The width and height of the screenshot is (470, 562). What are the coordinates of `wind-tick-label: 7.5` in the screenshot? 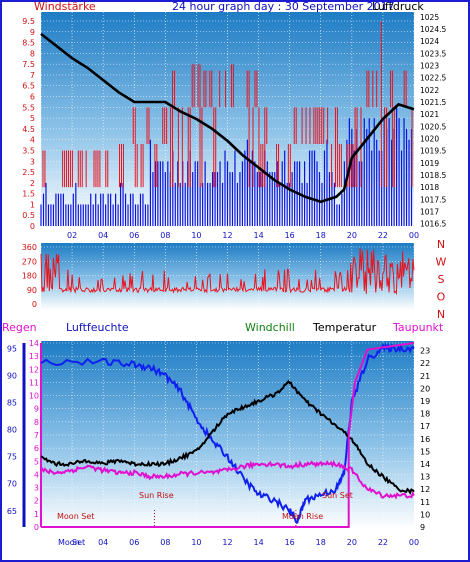 It's located at (28, 64).